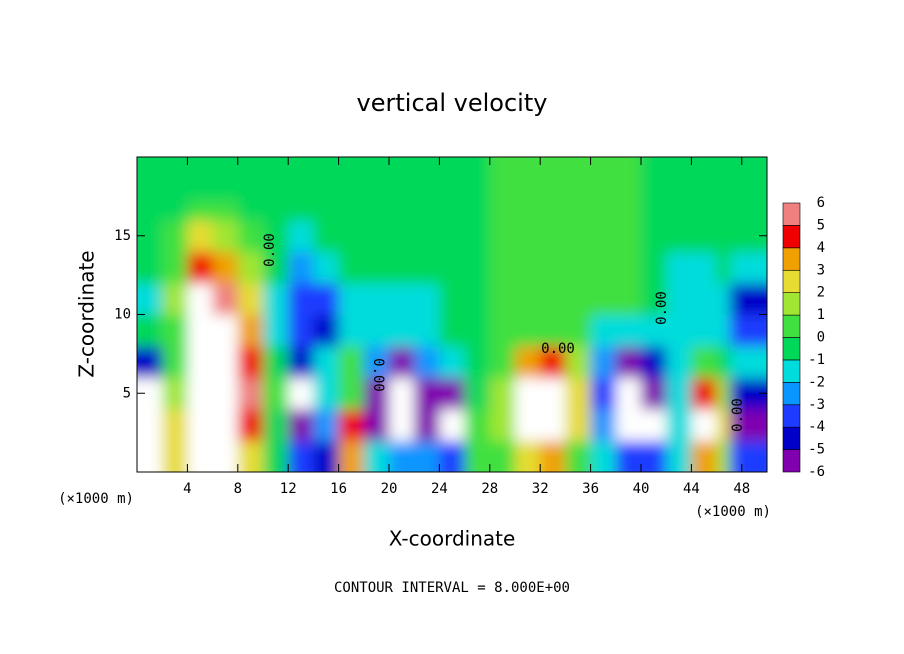 The height and width of the screenshot is (654, 904). Describe the element at coordinates (87, 313) in the screenshot. I see `y-axis-label: Z-coordinate` at that location.